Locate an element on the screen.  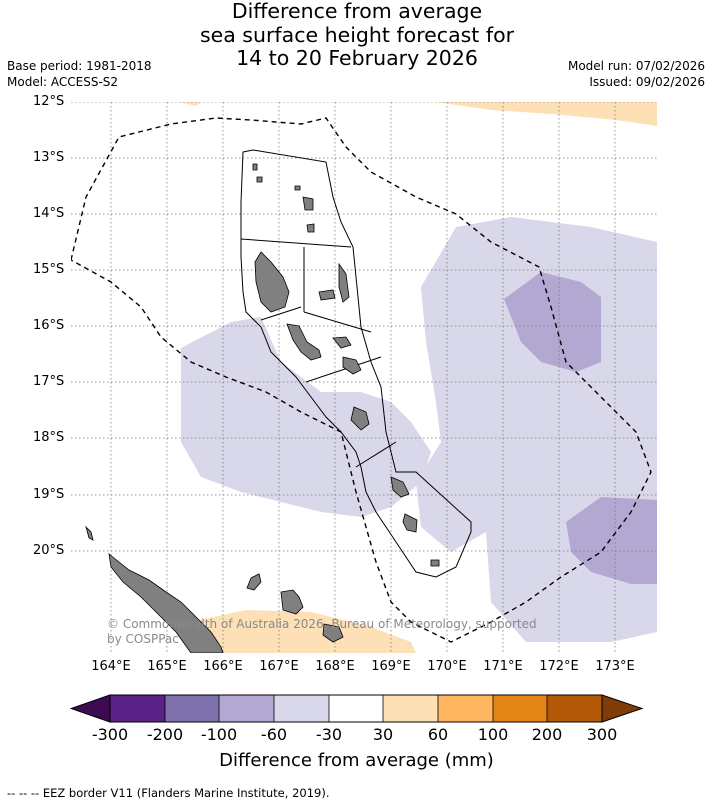
model-name: Model: ACCESS-S2 is located at coordinates (63, 82).